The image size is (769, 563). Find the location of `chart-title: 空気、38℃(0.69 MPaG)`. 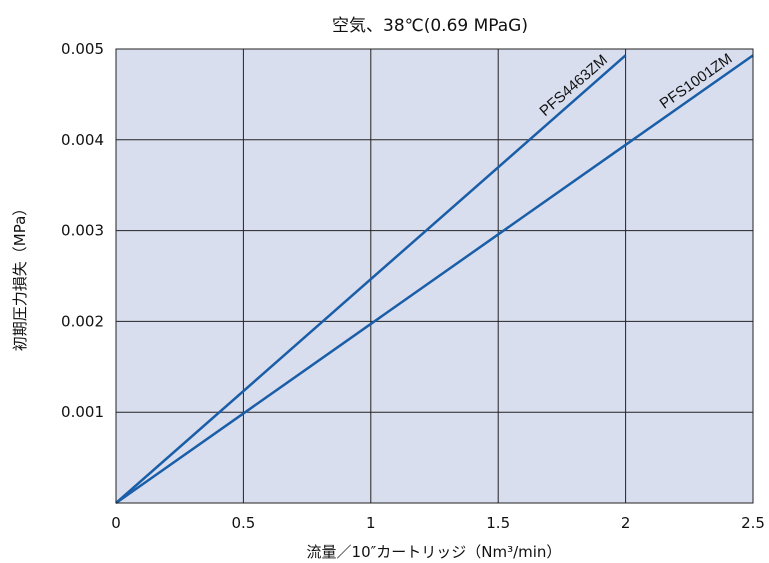

chart-title: 空気、38℃(0.69 MPaG) is located at coordinates (430, 26).